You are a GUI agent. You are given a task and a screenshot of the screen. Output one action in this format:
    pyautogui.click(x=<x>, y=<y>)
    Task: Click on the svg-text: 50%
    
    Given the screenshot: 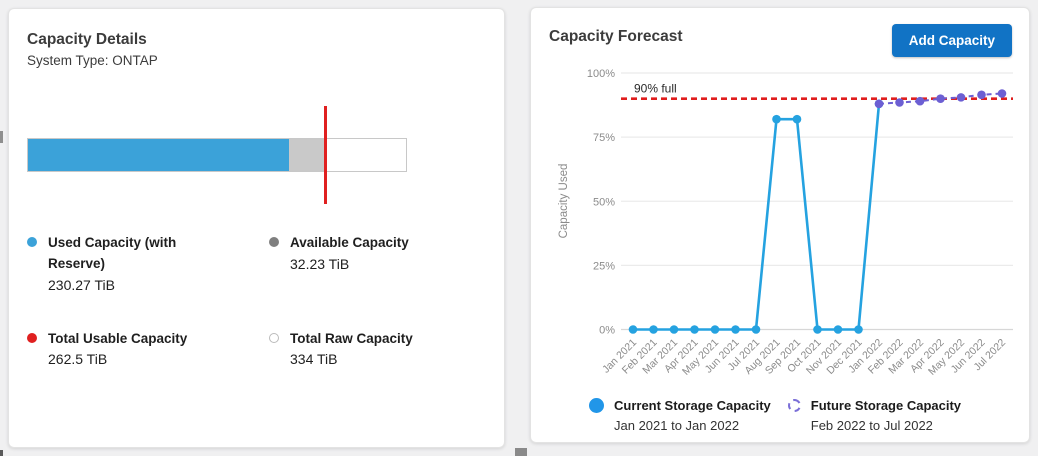 What is the action you would take?
    pyautogui.click(x=604, y=202)
    